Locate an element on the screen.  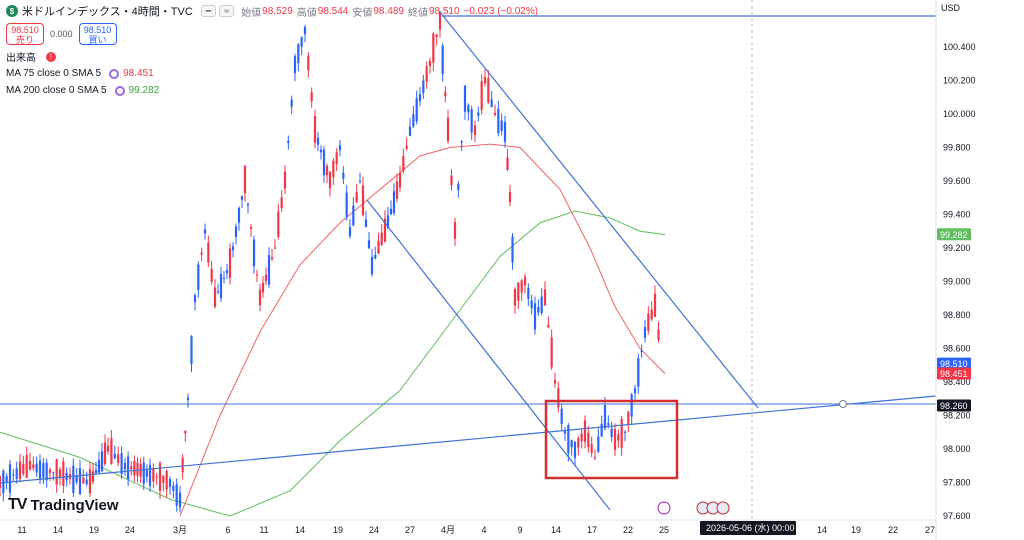
sell-price: 98.510 is located at coordinates (25, 30).